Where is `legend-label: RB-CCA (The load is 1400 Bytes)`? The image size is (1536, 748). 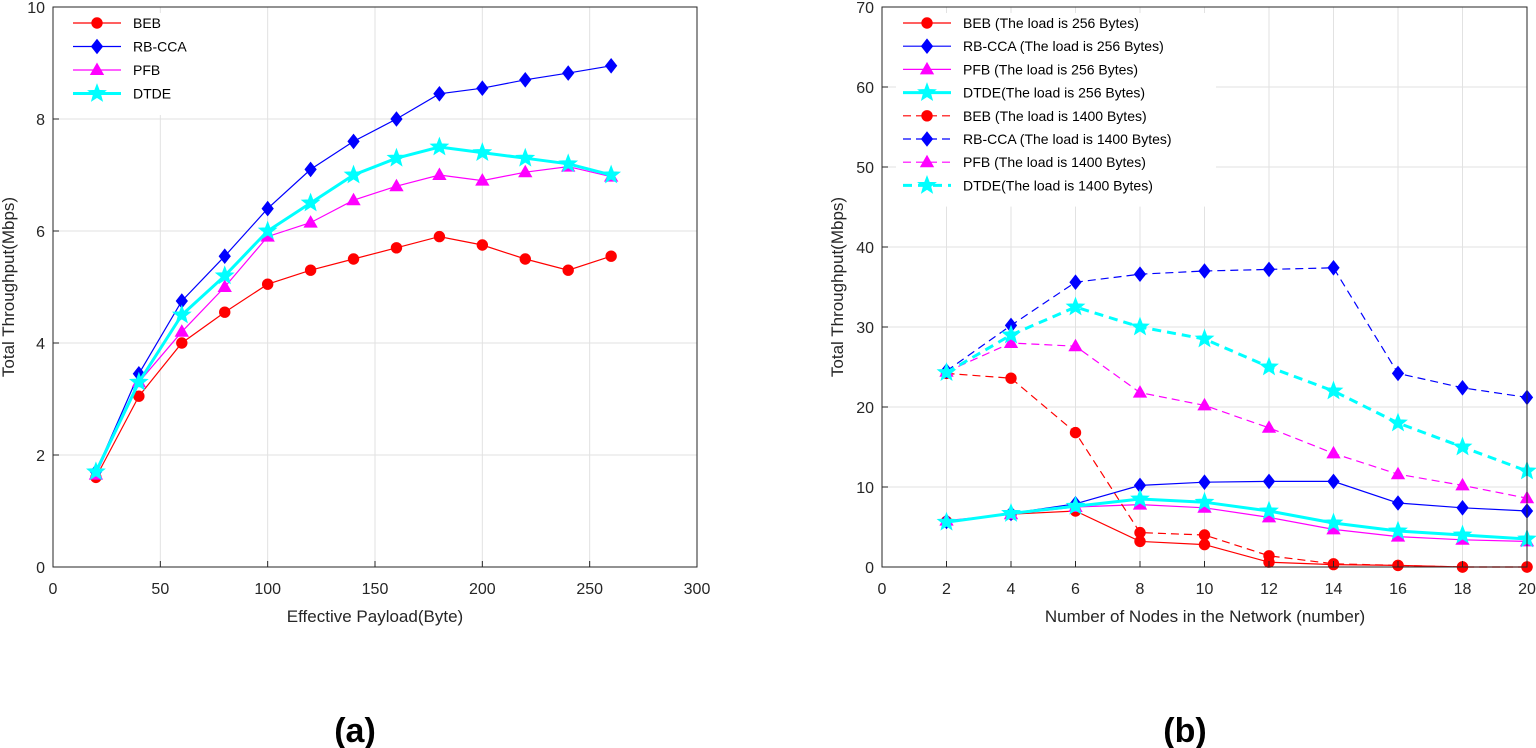
legend-label: RB-CCA (The load is 1400 Bytes) is located at coordinates (1067, 139).